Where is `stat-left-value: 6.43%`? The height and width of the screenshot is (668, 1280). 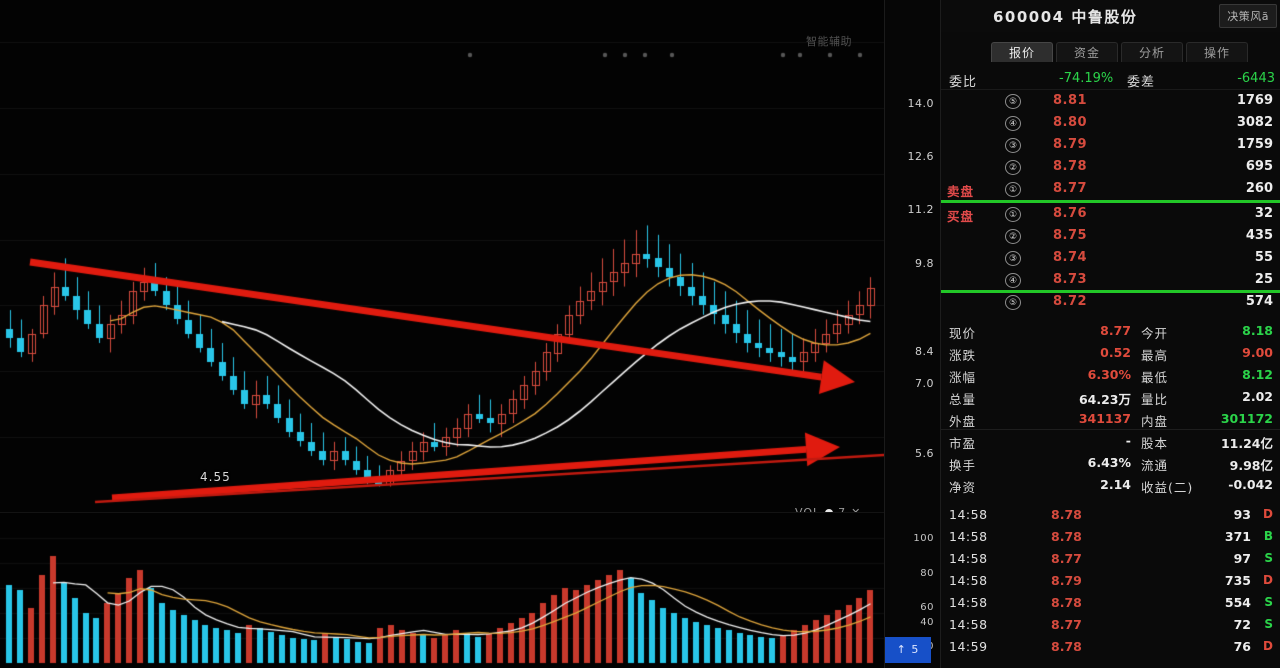 stat-left-value: 6.43% is located at coordinates (1109, 462).